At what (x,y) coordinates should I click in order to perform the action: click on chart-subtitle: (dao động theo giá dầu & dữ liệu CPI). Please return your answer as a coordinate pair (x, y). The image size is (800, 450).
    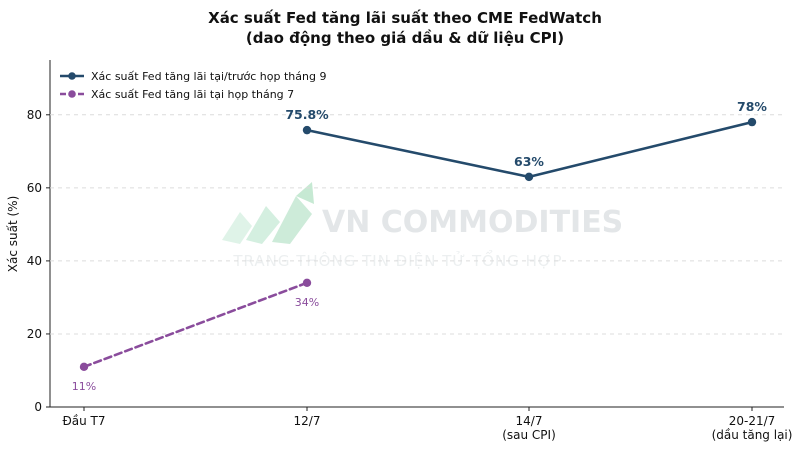
    Looking at the image, I should click on (405, 38).